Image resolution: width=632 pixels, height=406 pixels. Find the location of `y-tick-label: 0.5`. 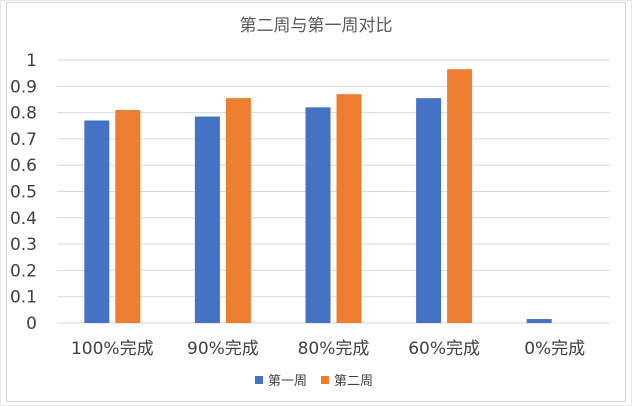

y-tick-label: 0.5 is located at coordinates (23, 193).